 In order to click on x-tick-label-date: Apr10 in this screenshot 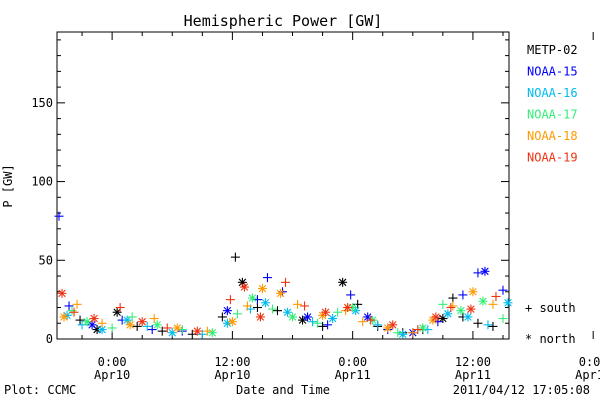, I will do `click(112, 375)`.